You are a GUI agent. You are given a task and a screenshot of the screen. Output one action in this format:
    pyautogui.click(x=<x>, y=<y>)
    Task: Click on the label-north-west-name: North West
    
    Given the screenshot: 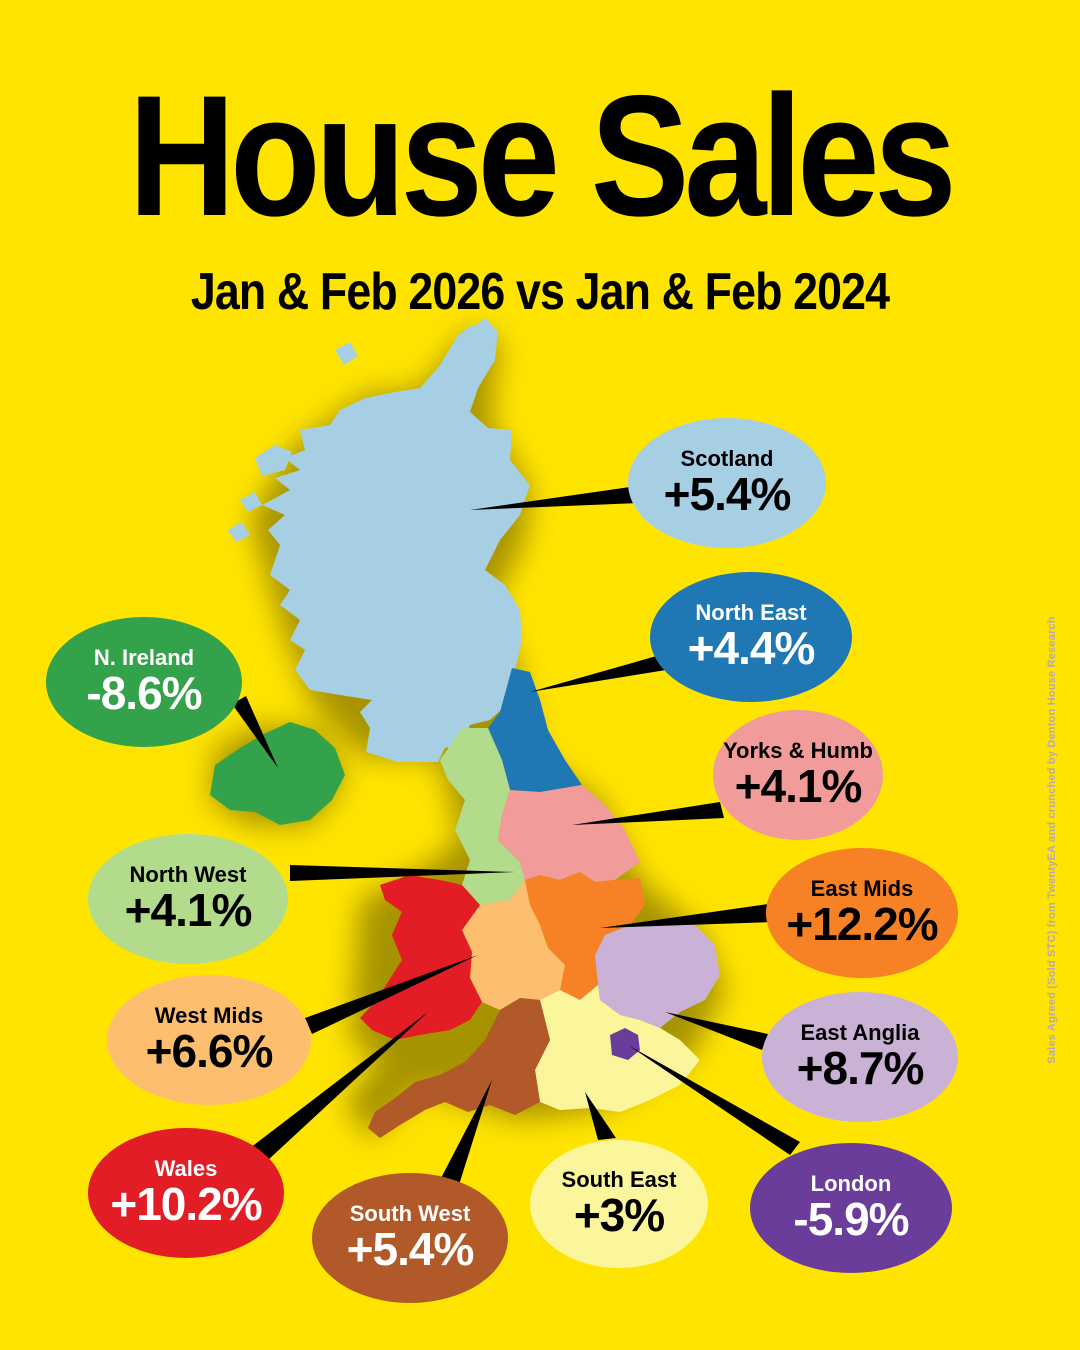 What is the action you would take?
    pyautogui.click(x=188, y=875)
    